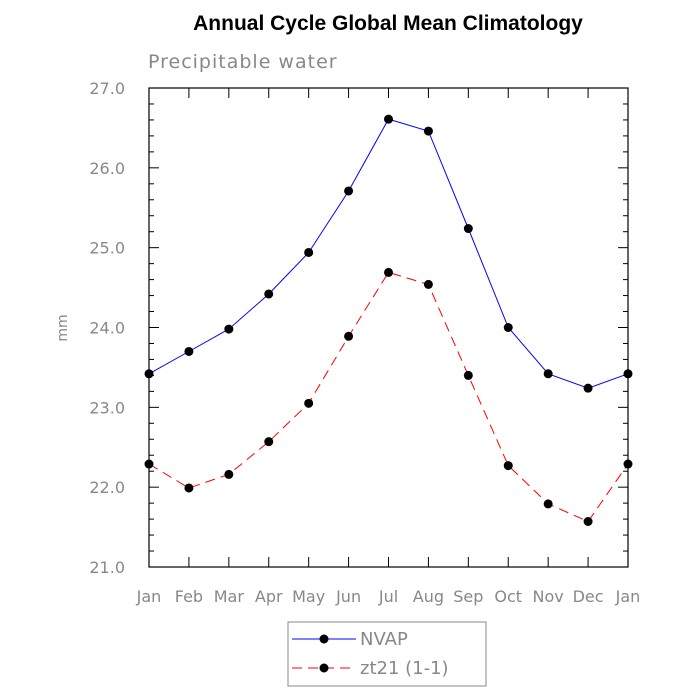  Describe the element at coordinates (348, 596) in the screenshot. I see `x-tick-label: Jun` at that location.